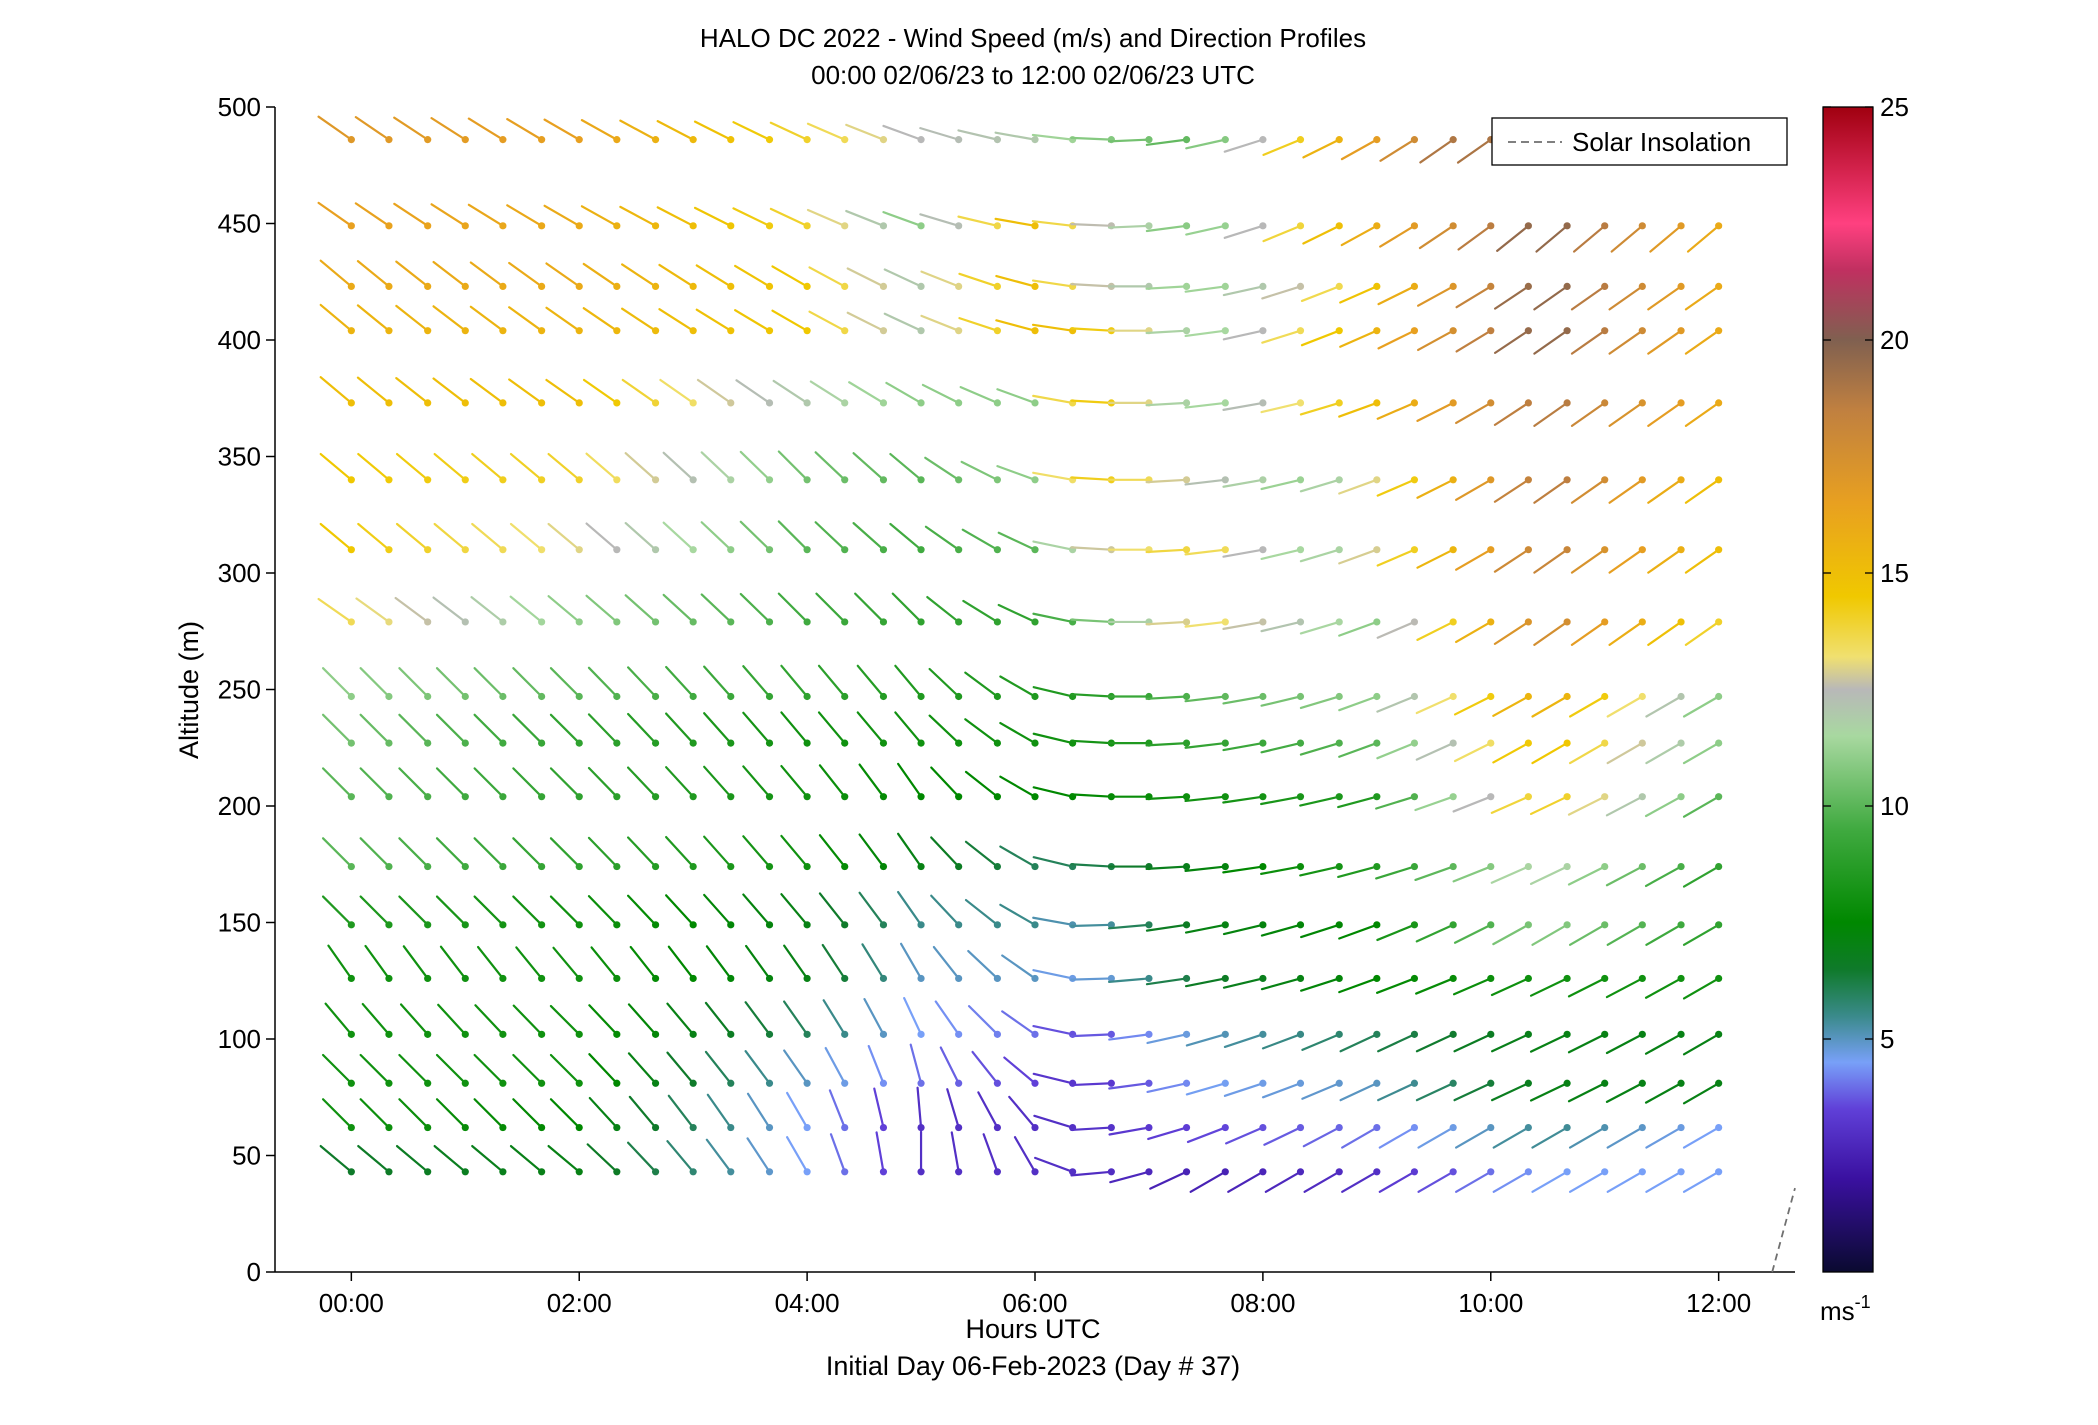 This screenshot has width=2098, height=1425. What do you see at coordinates (1034, 1303) in the screenshot?
I see `x-tick-label: 06:00` at bounding box center [1034, 1303].